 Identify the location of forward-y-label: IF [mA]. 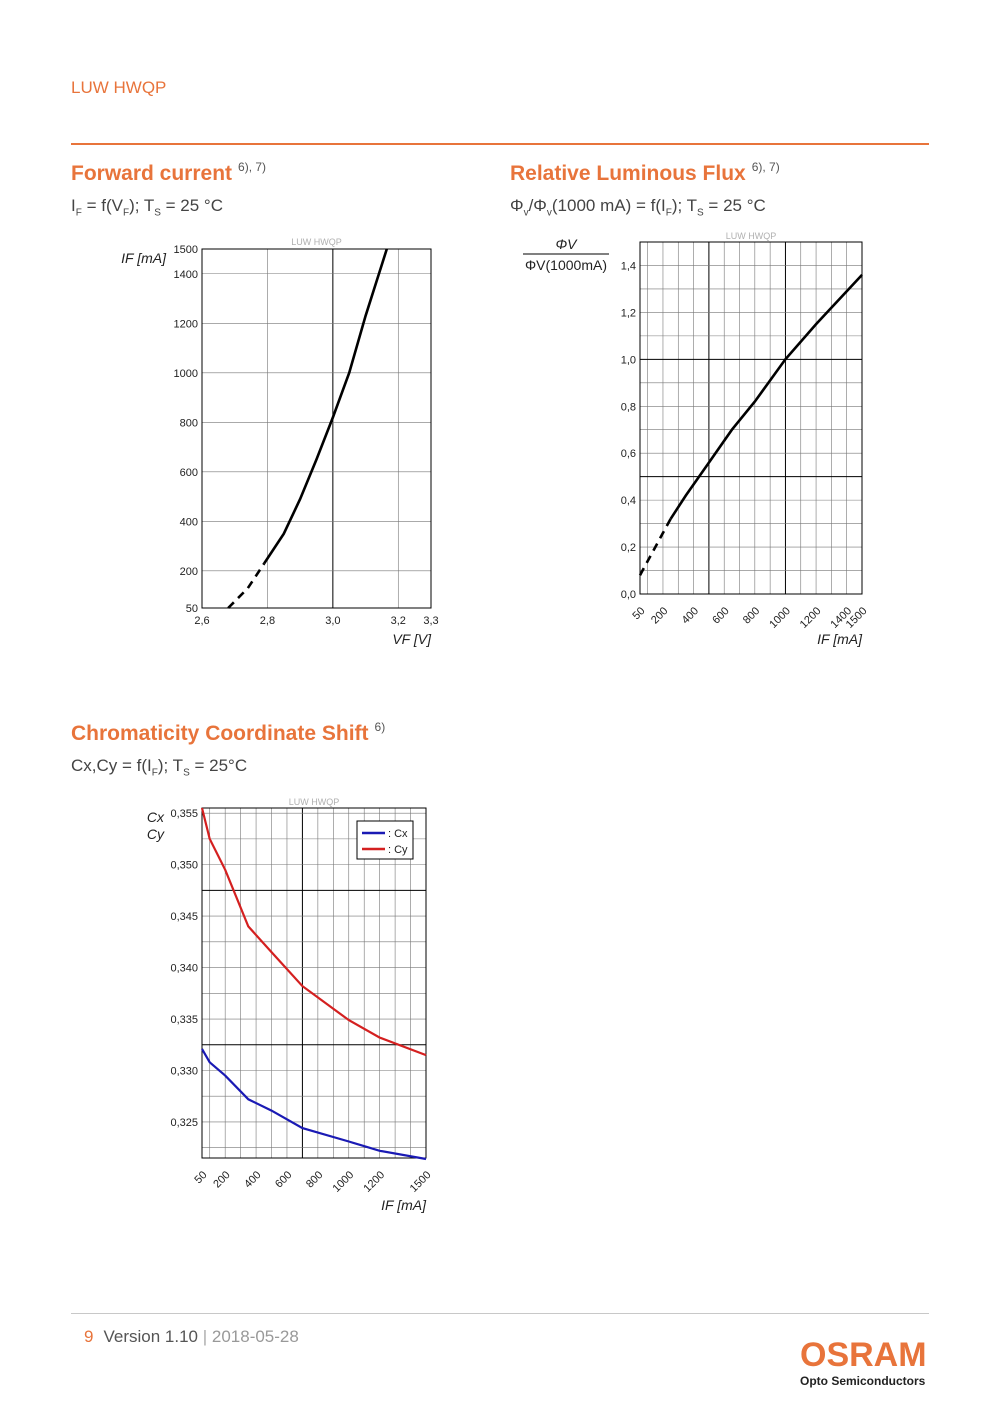
(144, 258).